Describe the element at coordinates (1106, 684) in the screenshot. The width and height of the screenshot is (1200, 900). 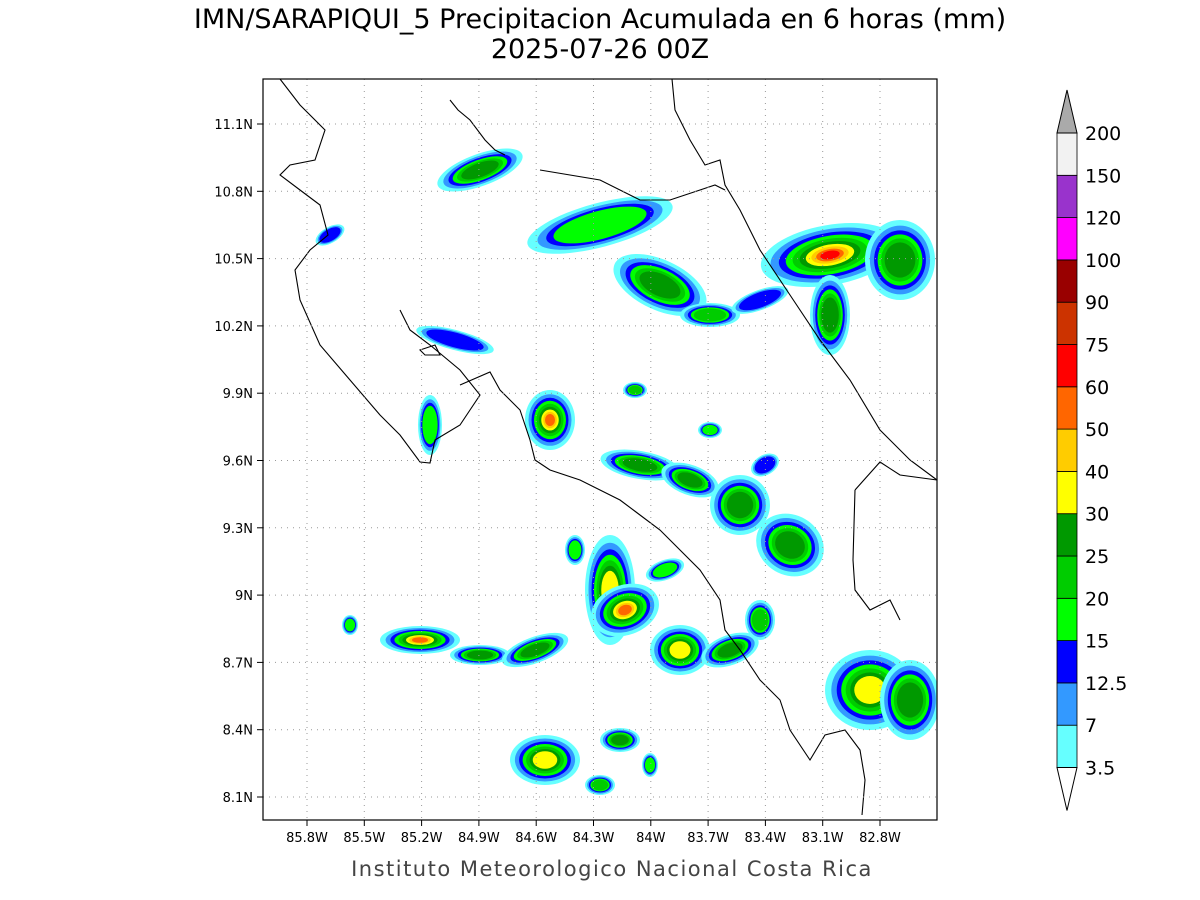
I see `legend-label: 12.5` at that location.